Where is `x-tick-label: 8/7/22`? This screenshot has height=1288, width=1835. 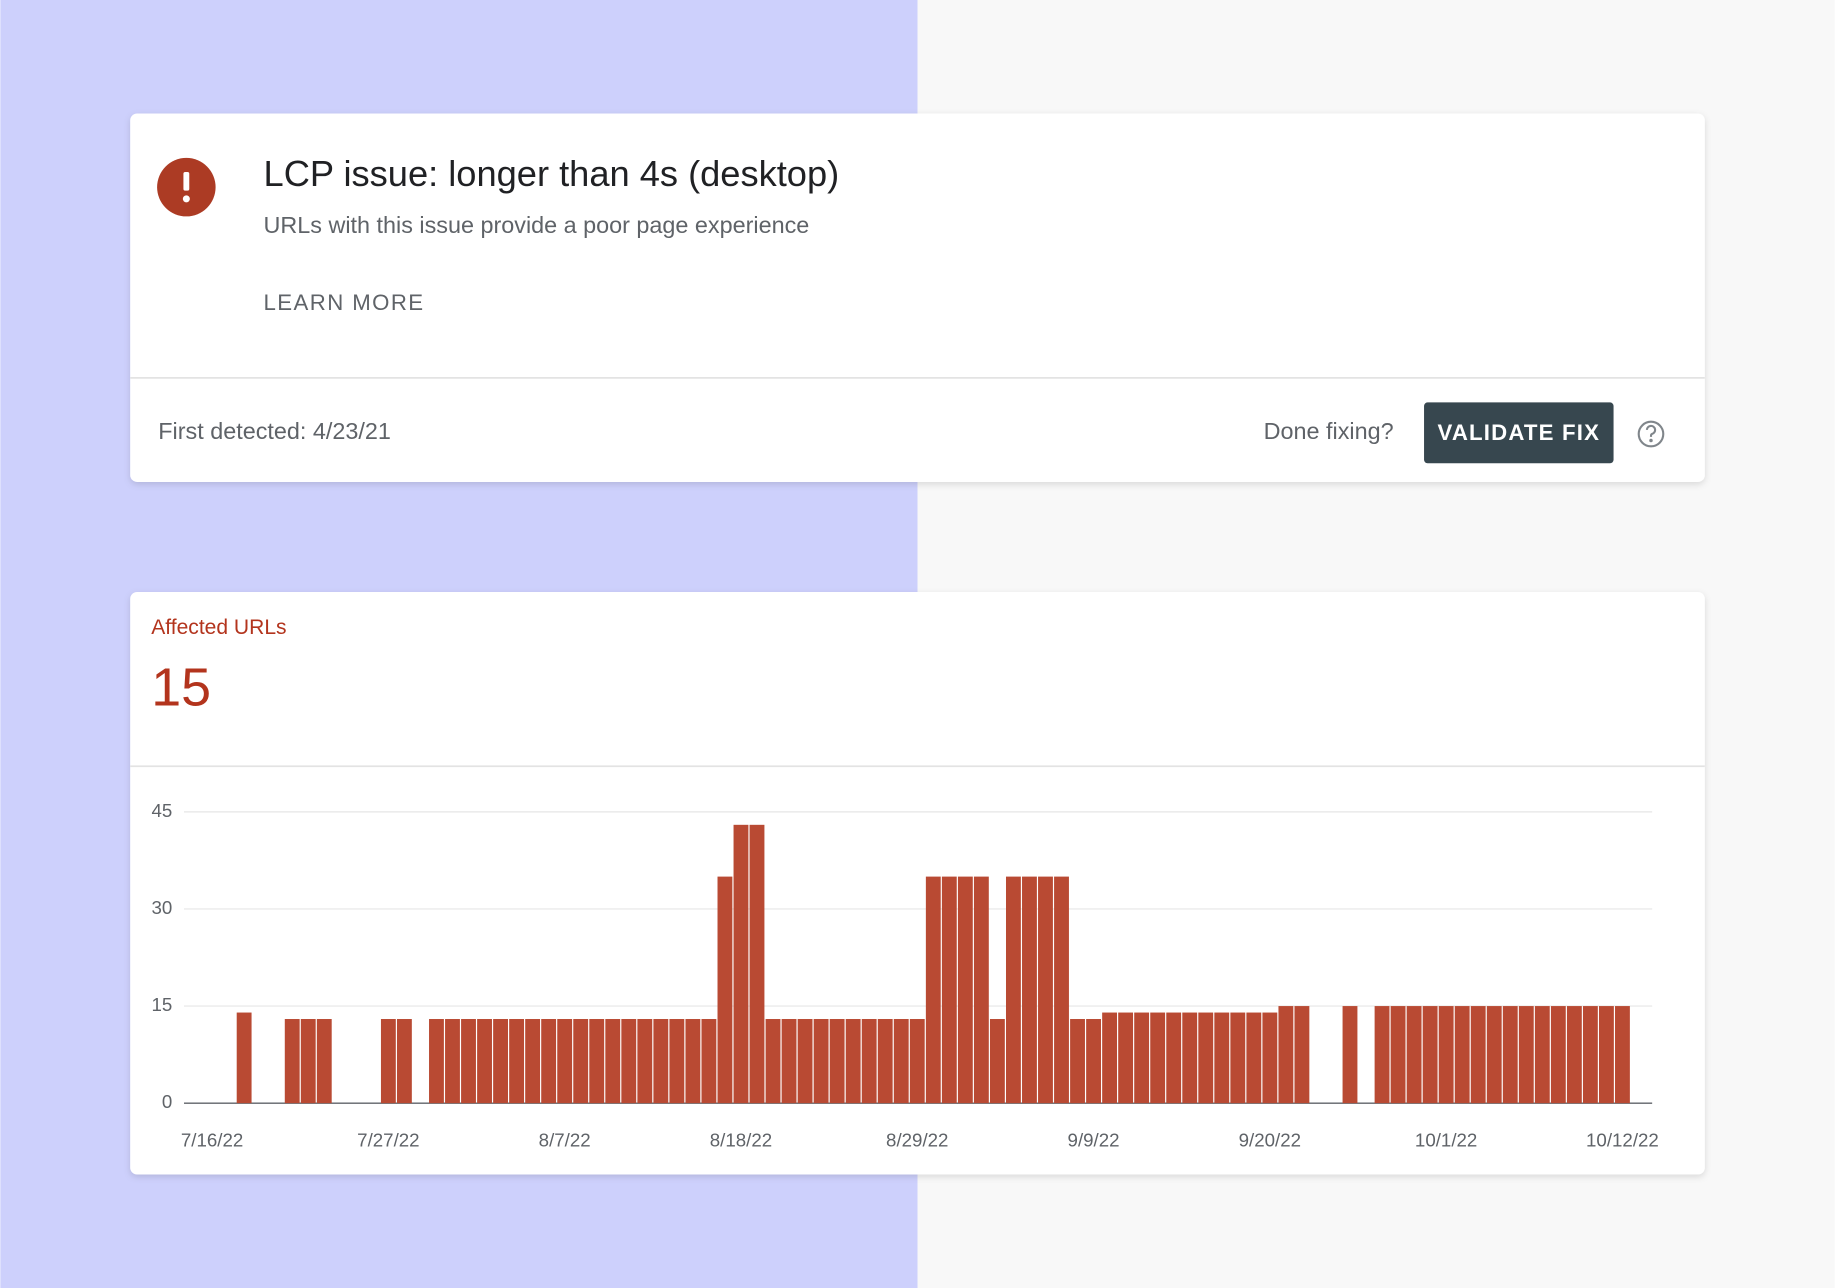
x-tick-label: 8/7/22 is located at coordinates (565, 1140).